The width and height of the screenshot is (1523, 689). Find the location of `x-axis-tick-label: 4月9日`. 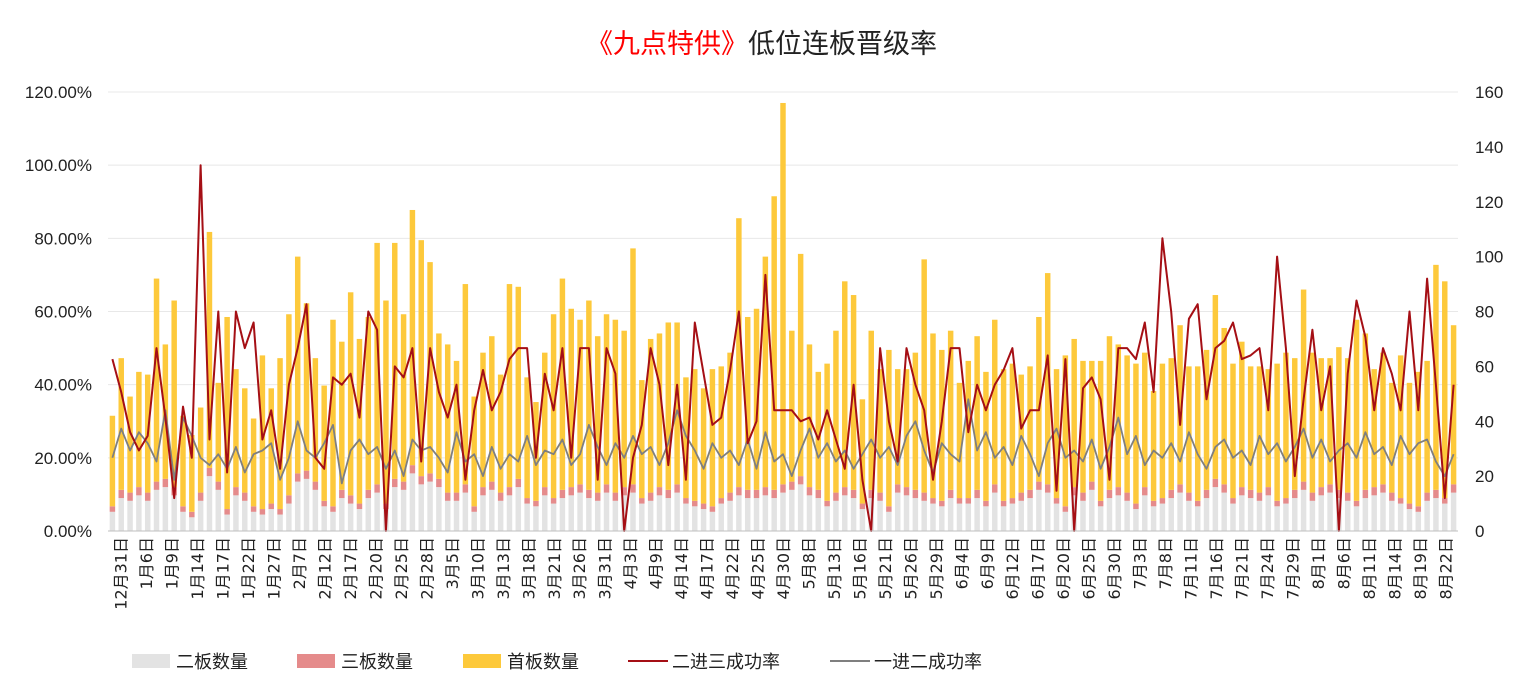

x-axis-tick-label: 4月9日 is located at coordinates (656, 563).